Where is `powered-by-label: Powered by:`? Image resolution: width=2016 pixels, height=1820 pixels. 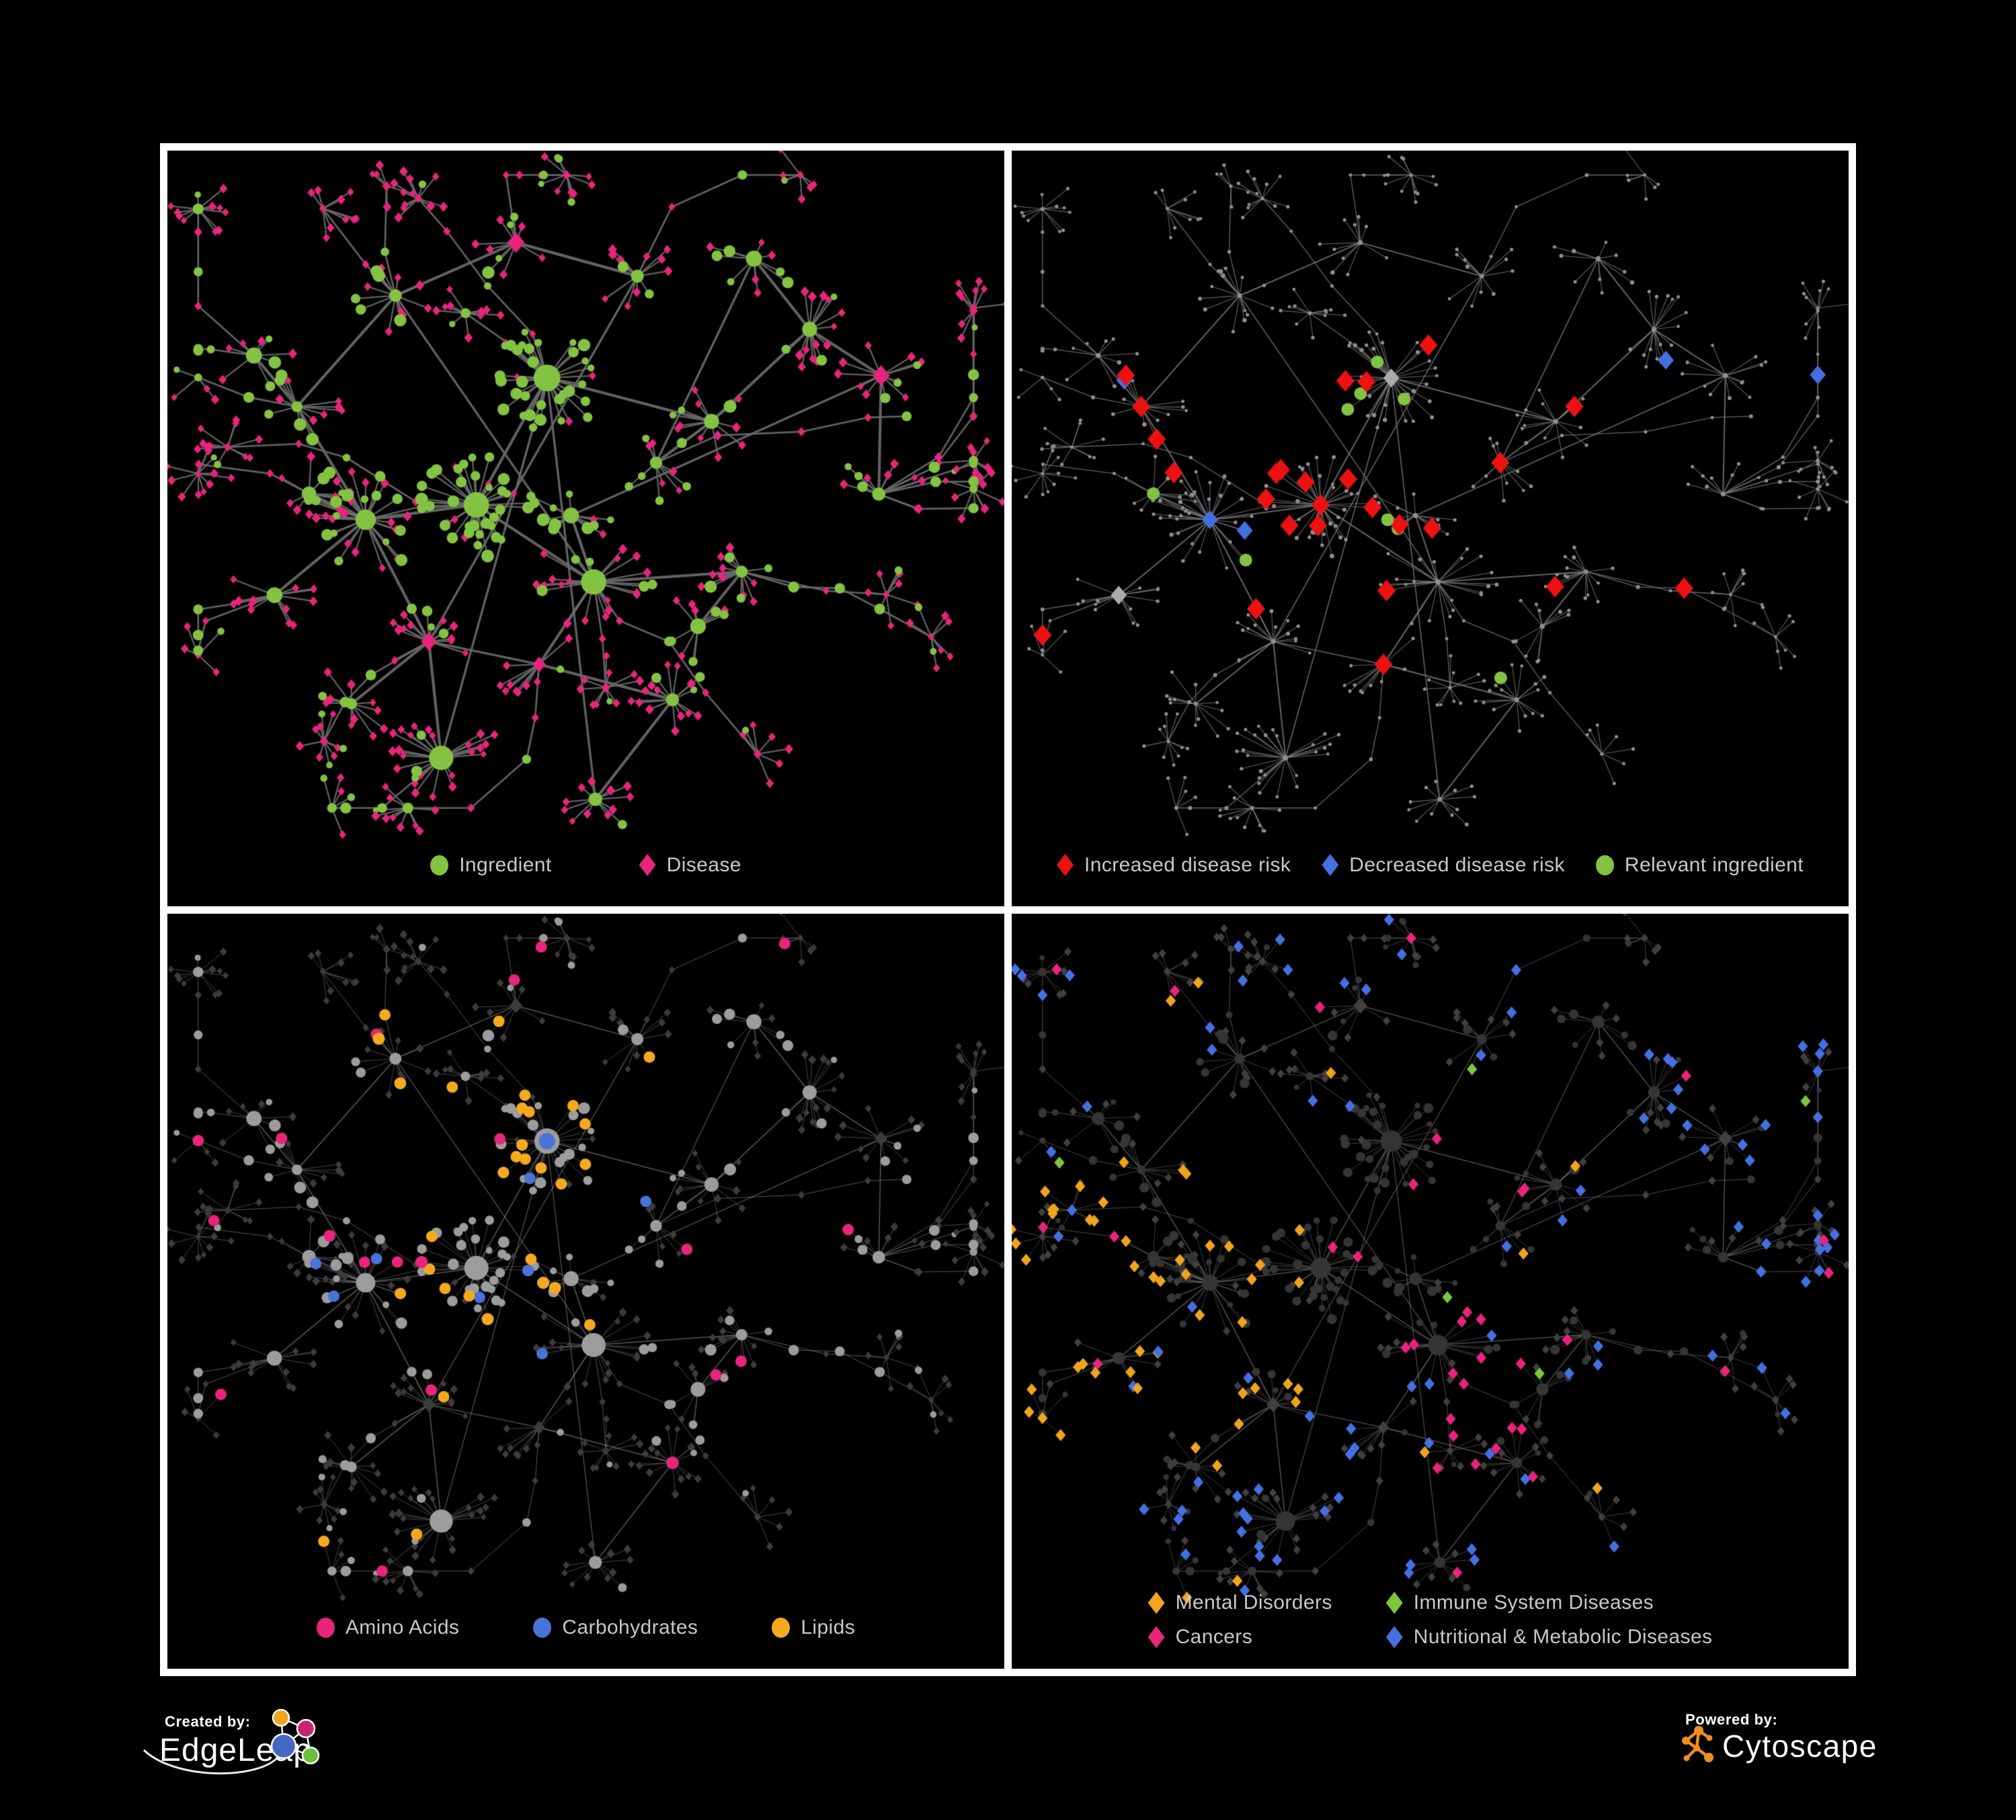 powered-by-label: Powered by: is located at coordinates (1731, 1719).